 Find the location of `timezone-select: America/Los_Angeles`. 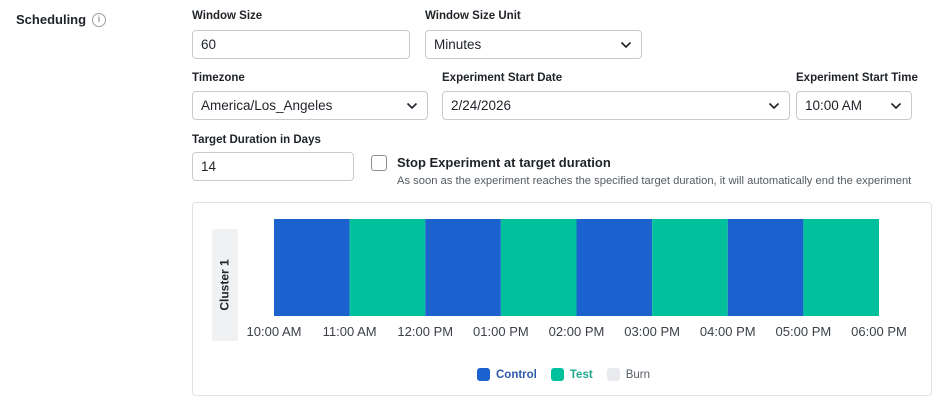

timezone-select: America/Los_Angeles is located at coordinates (310, 105).